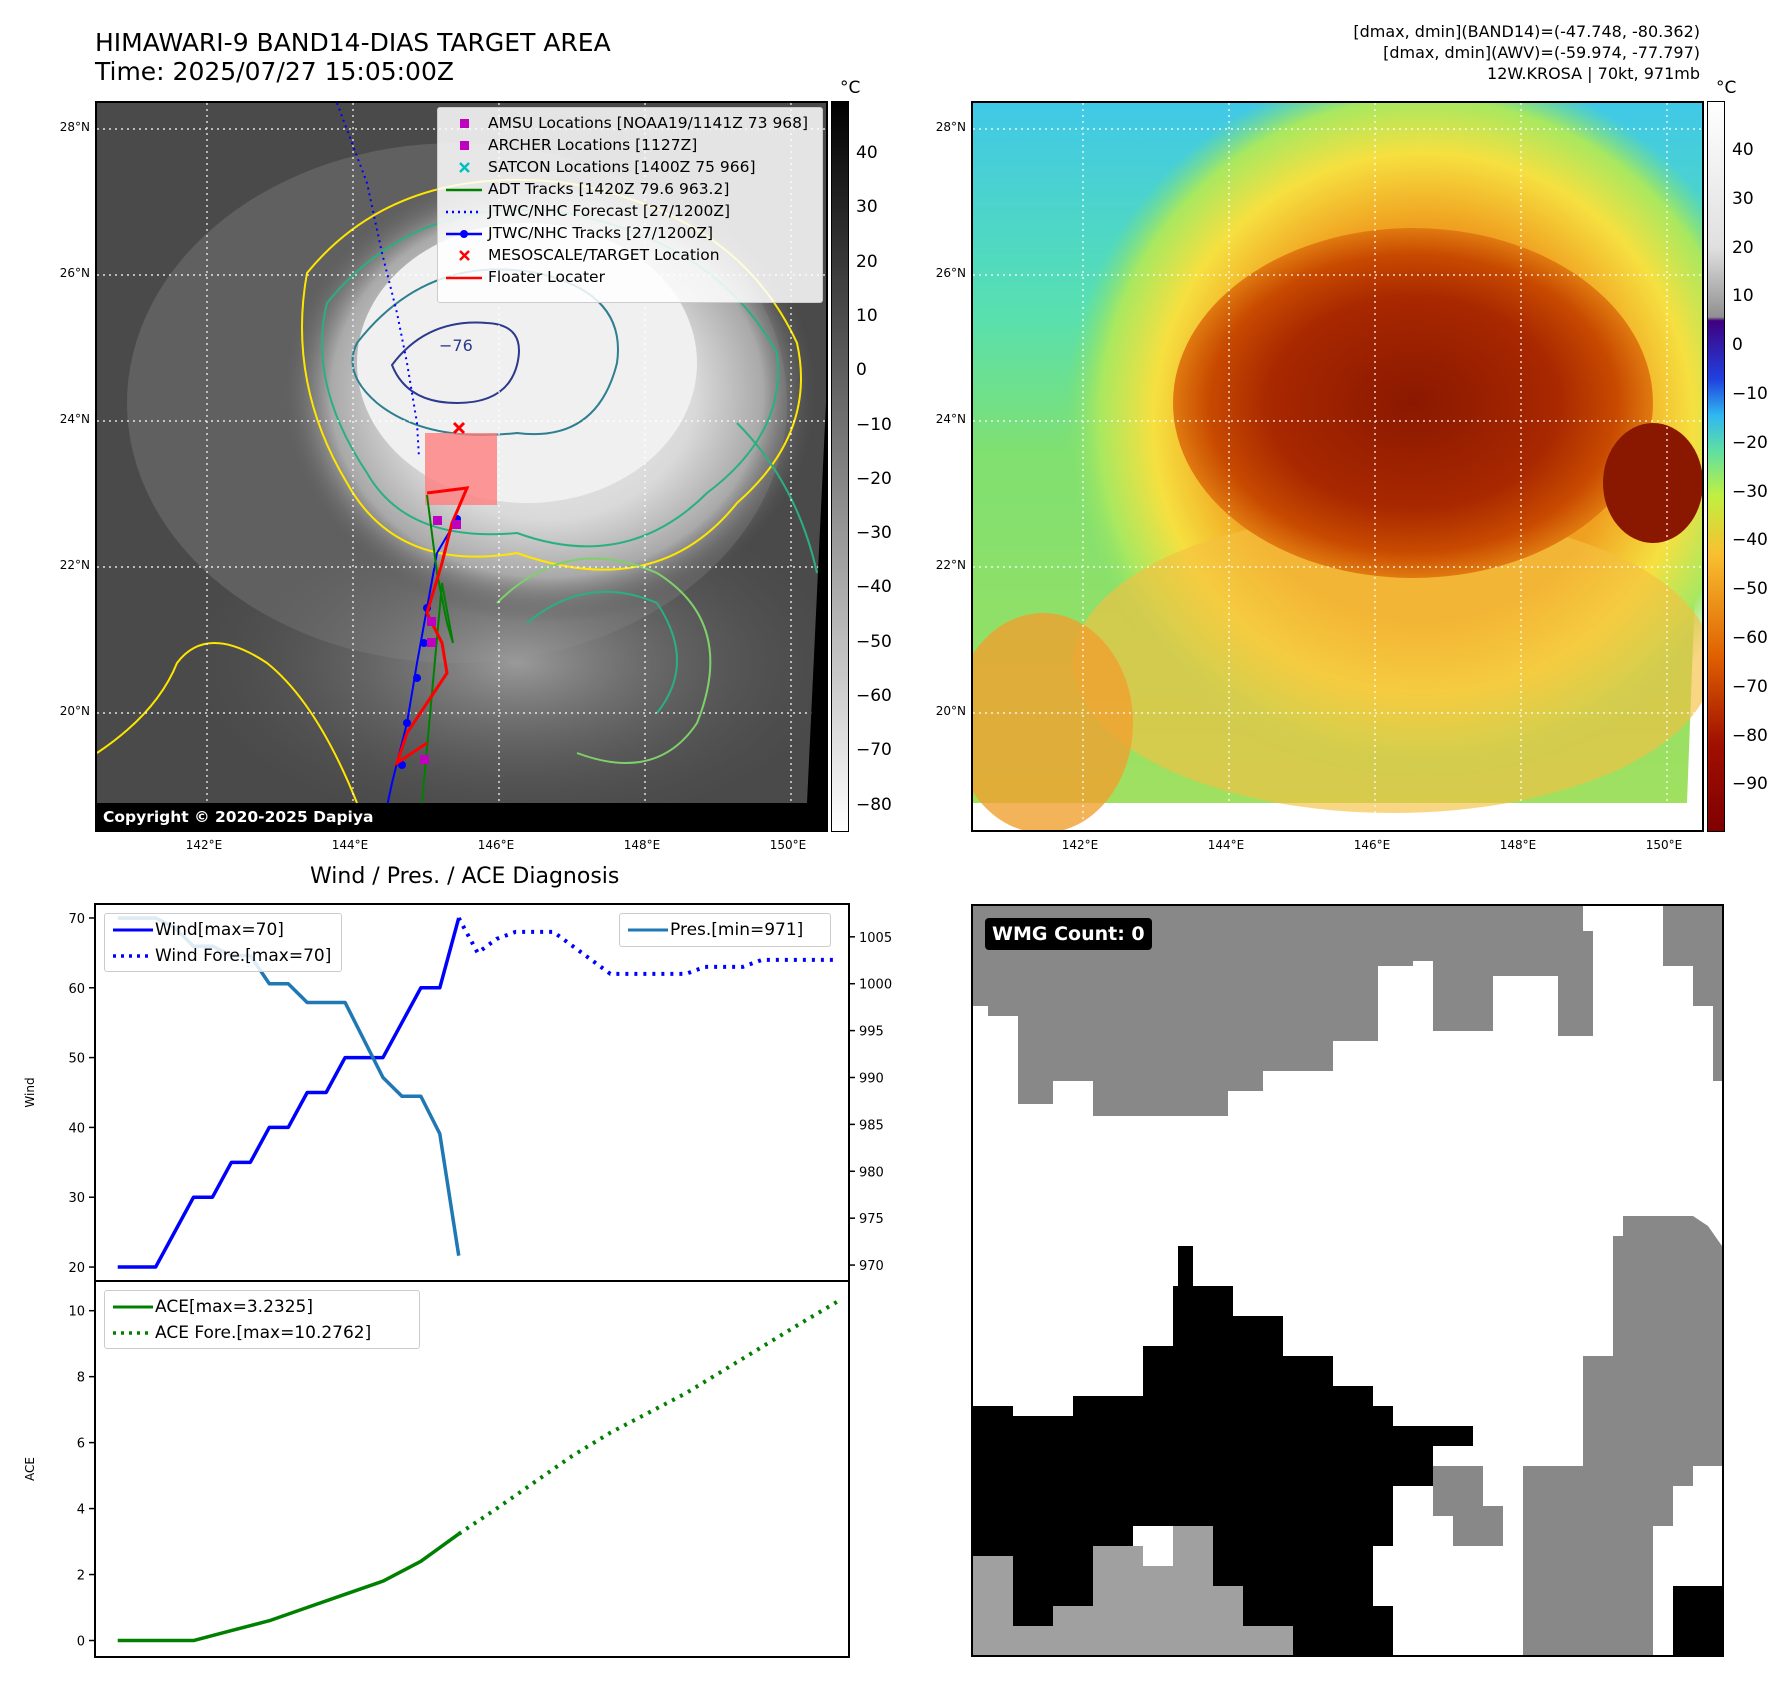 This screenshot has height=1690, width=1788. What do you see at coordinates (861, 370) in the screenshot?
I see `ir-colorbar-tick: 0` at bounding box center [861, 370].